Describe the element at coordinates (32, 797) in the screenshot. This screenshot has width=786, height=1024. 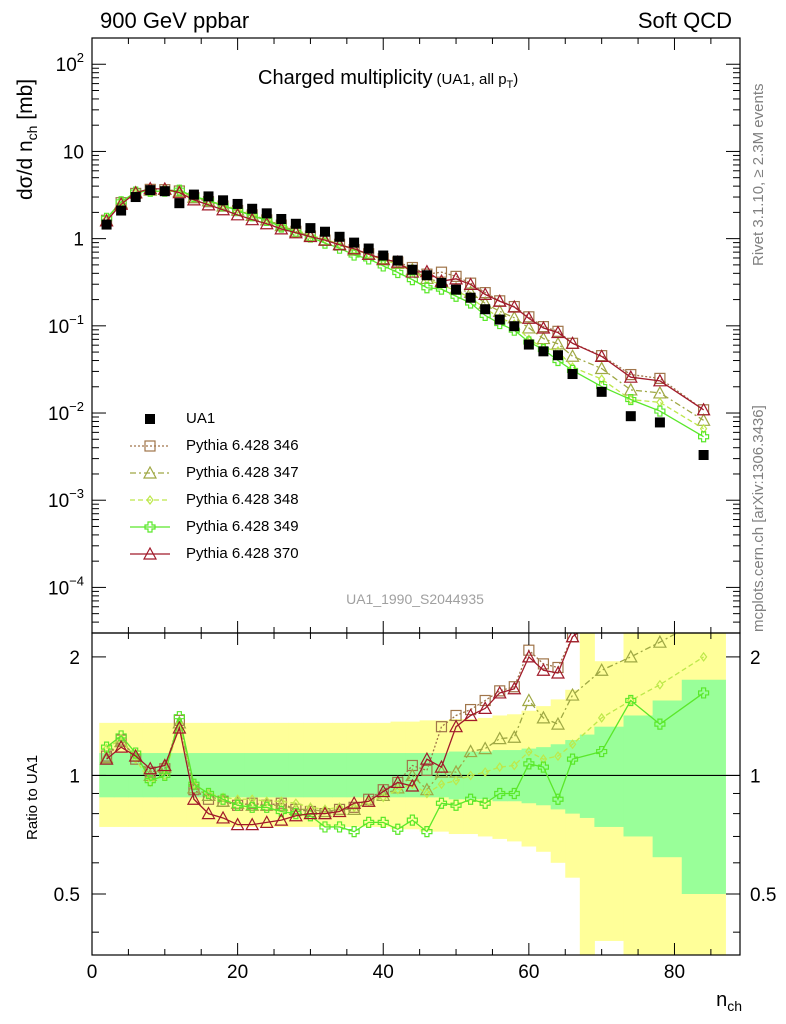
I see `ratio-y-axis-label: Ratio to UA1` at that location.